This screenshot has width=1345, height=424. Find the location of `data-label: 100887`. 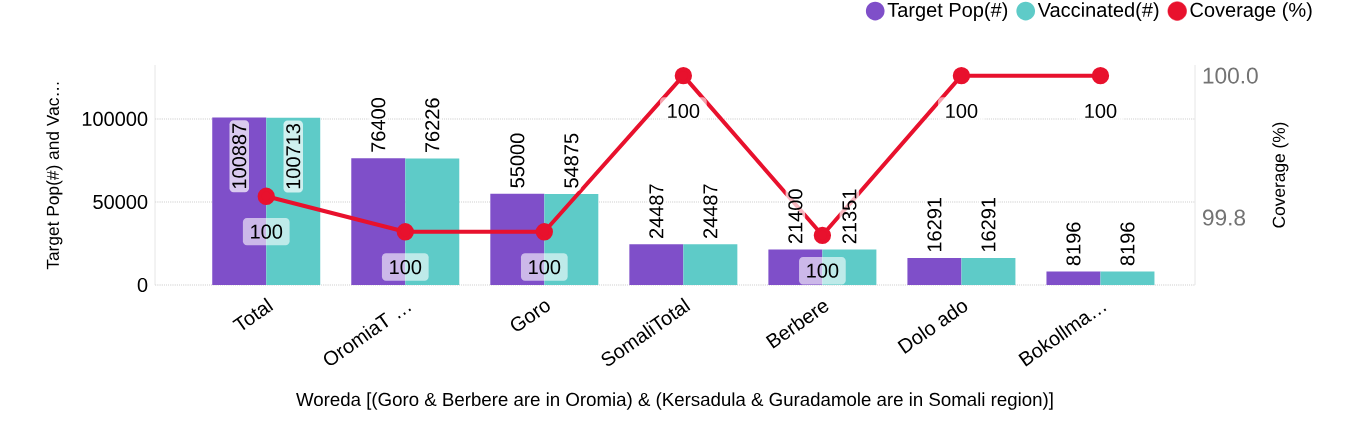

data-label: 100887 is located at coordinates (239, 156).